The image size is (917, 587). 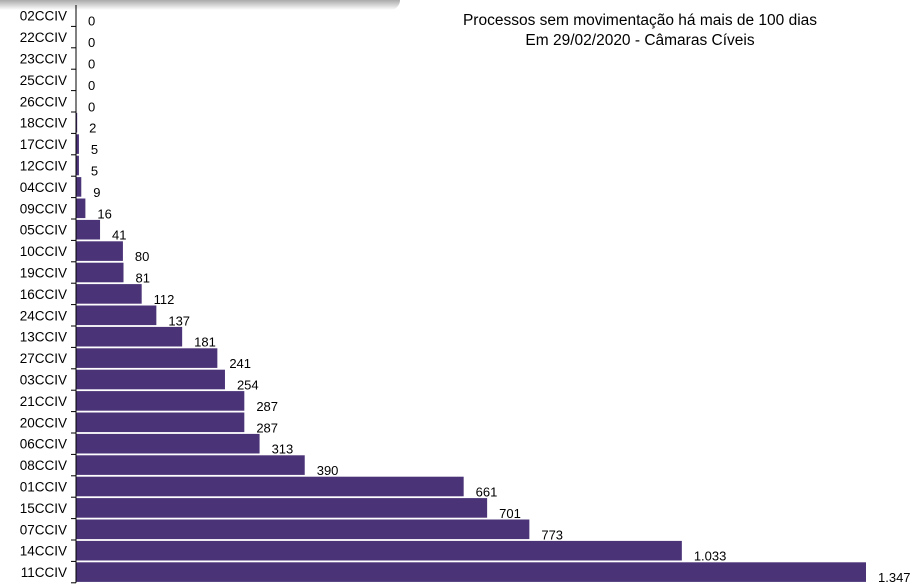 I want to click on category-label: 18CCIV, so click(x=43, y=123).